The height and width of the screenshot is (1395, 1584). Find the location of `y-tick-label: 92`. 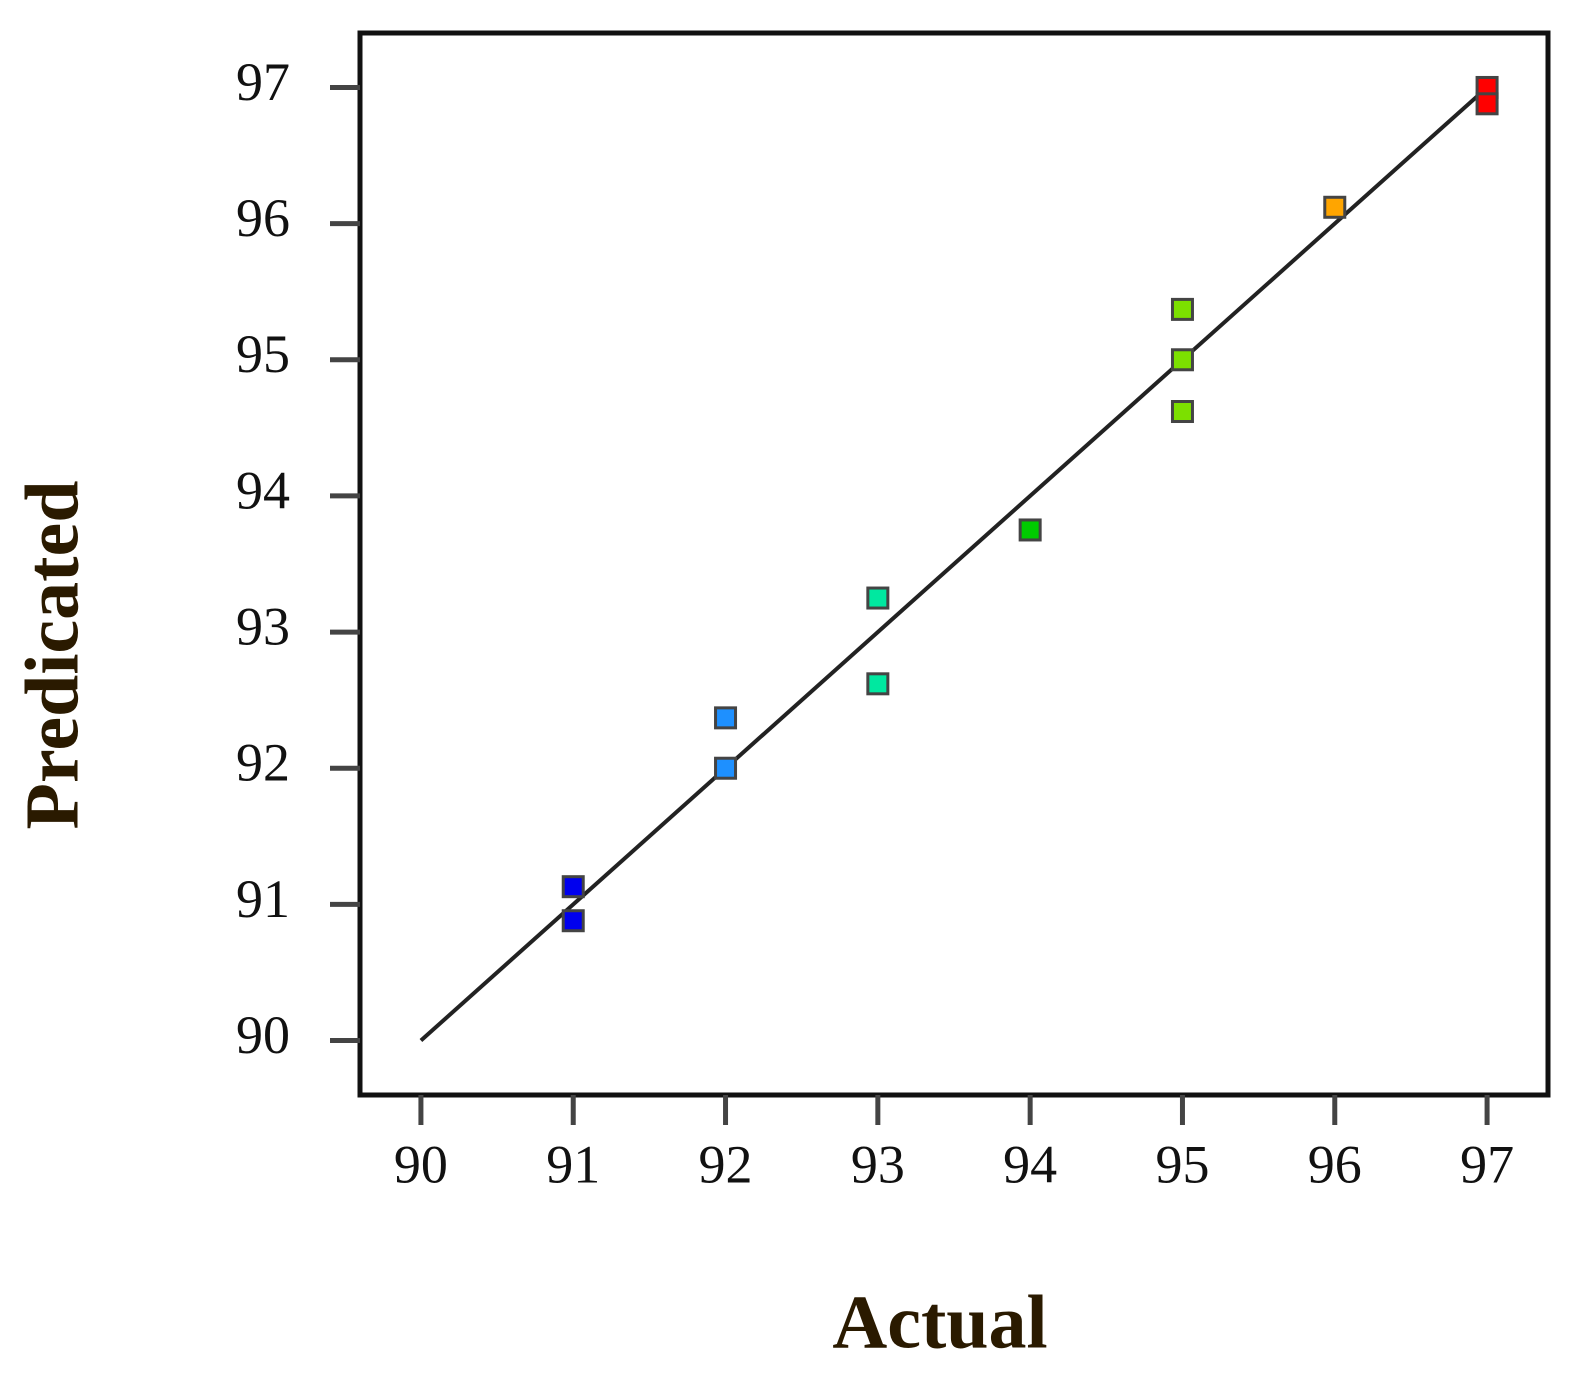

y-tick-label: 92 is located at coordinates (263, 763).